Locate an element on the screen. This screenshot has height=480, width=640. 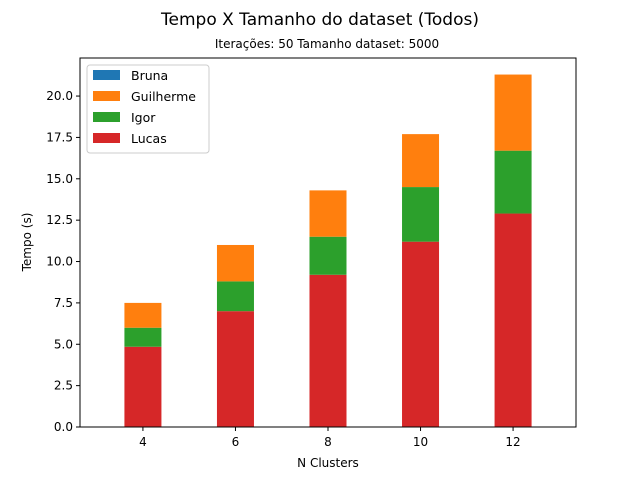
legend-label-guilherme: Guilherme is located at coordinates (163, 96).